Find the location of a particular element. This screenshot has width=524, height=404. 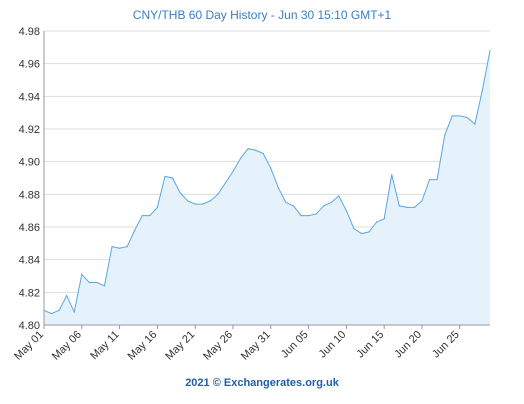

y-tick-label: 4.88 is located at coordinates (29, 195).